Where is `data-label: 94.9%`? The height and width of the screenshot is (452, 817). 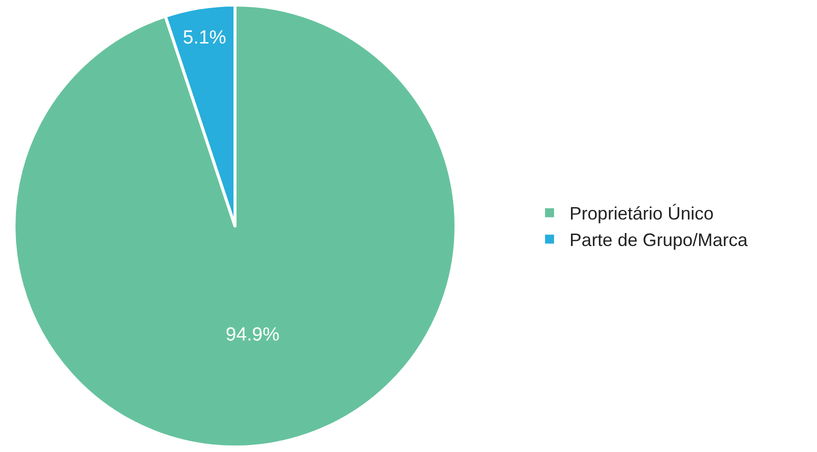 data-label: 94.9% is located at coordinates (253, 335).